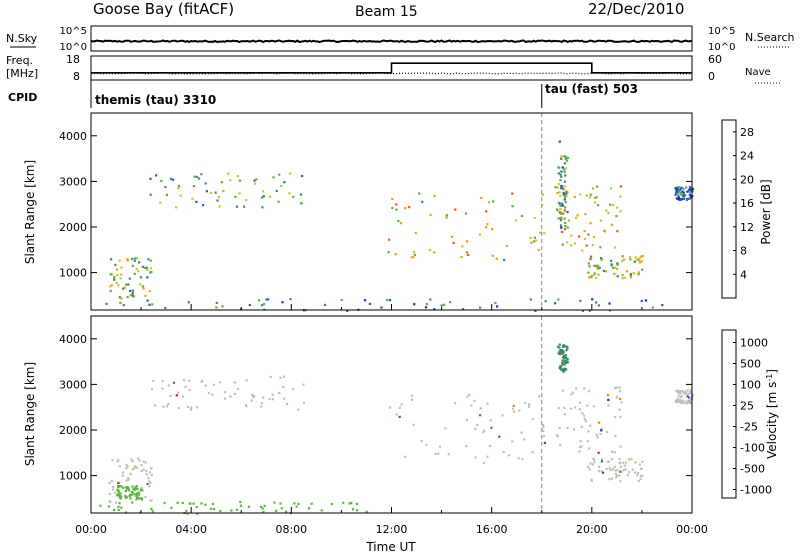 The image size is (800, 554). Describe the element at coordinates (73, 31) in the screenshot. I see `nsky-tick-top: 10^5` at that location.